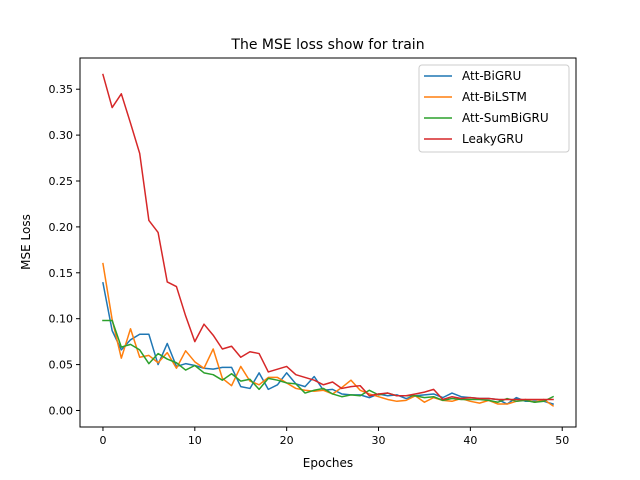 This screenshot has width=640, height=480. Describe the element at coordinates (494, 108) in the screenshot. I see `legend: Att-BiGRU Att-BiLSTM Att-SumBiGRU LeakyGRU` at that location.